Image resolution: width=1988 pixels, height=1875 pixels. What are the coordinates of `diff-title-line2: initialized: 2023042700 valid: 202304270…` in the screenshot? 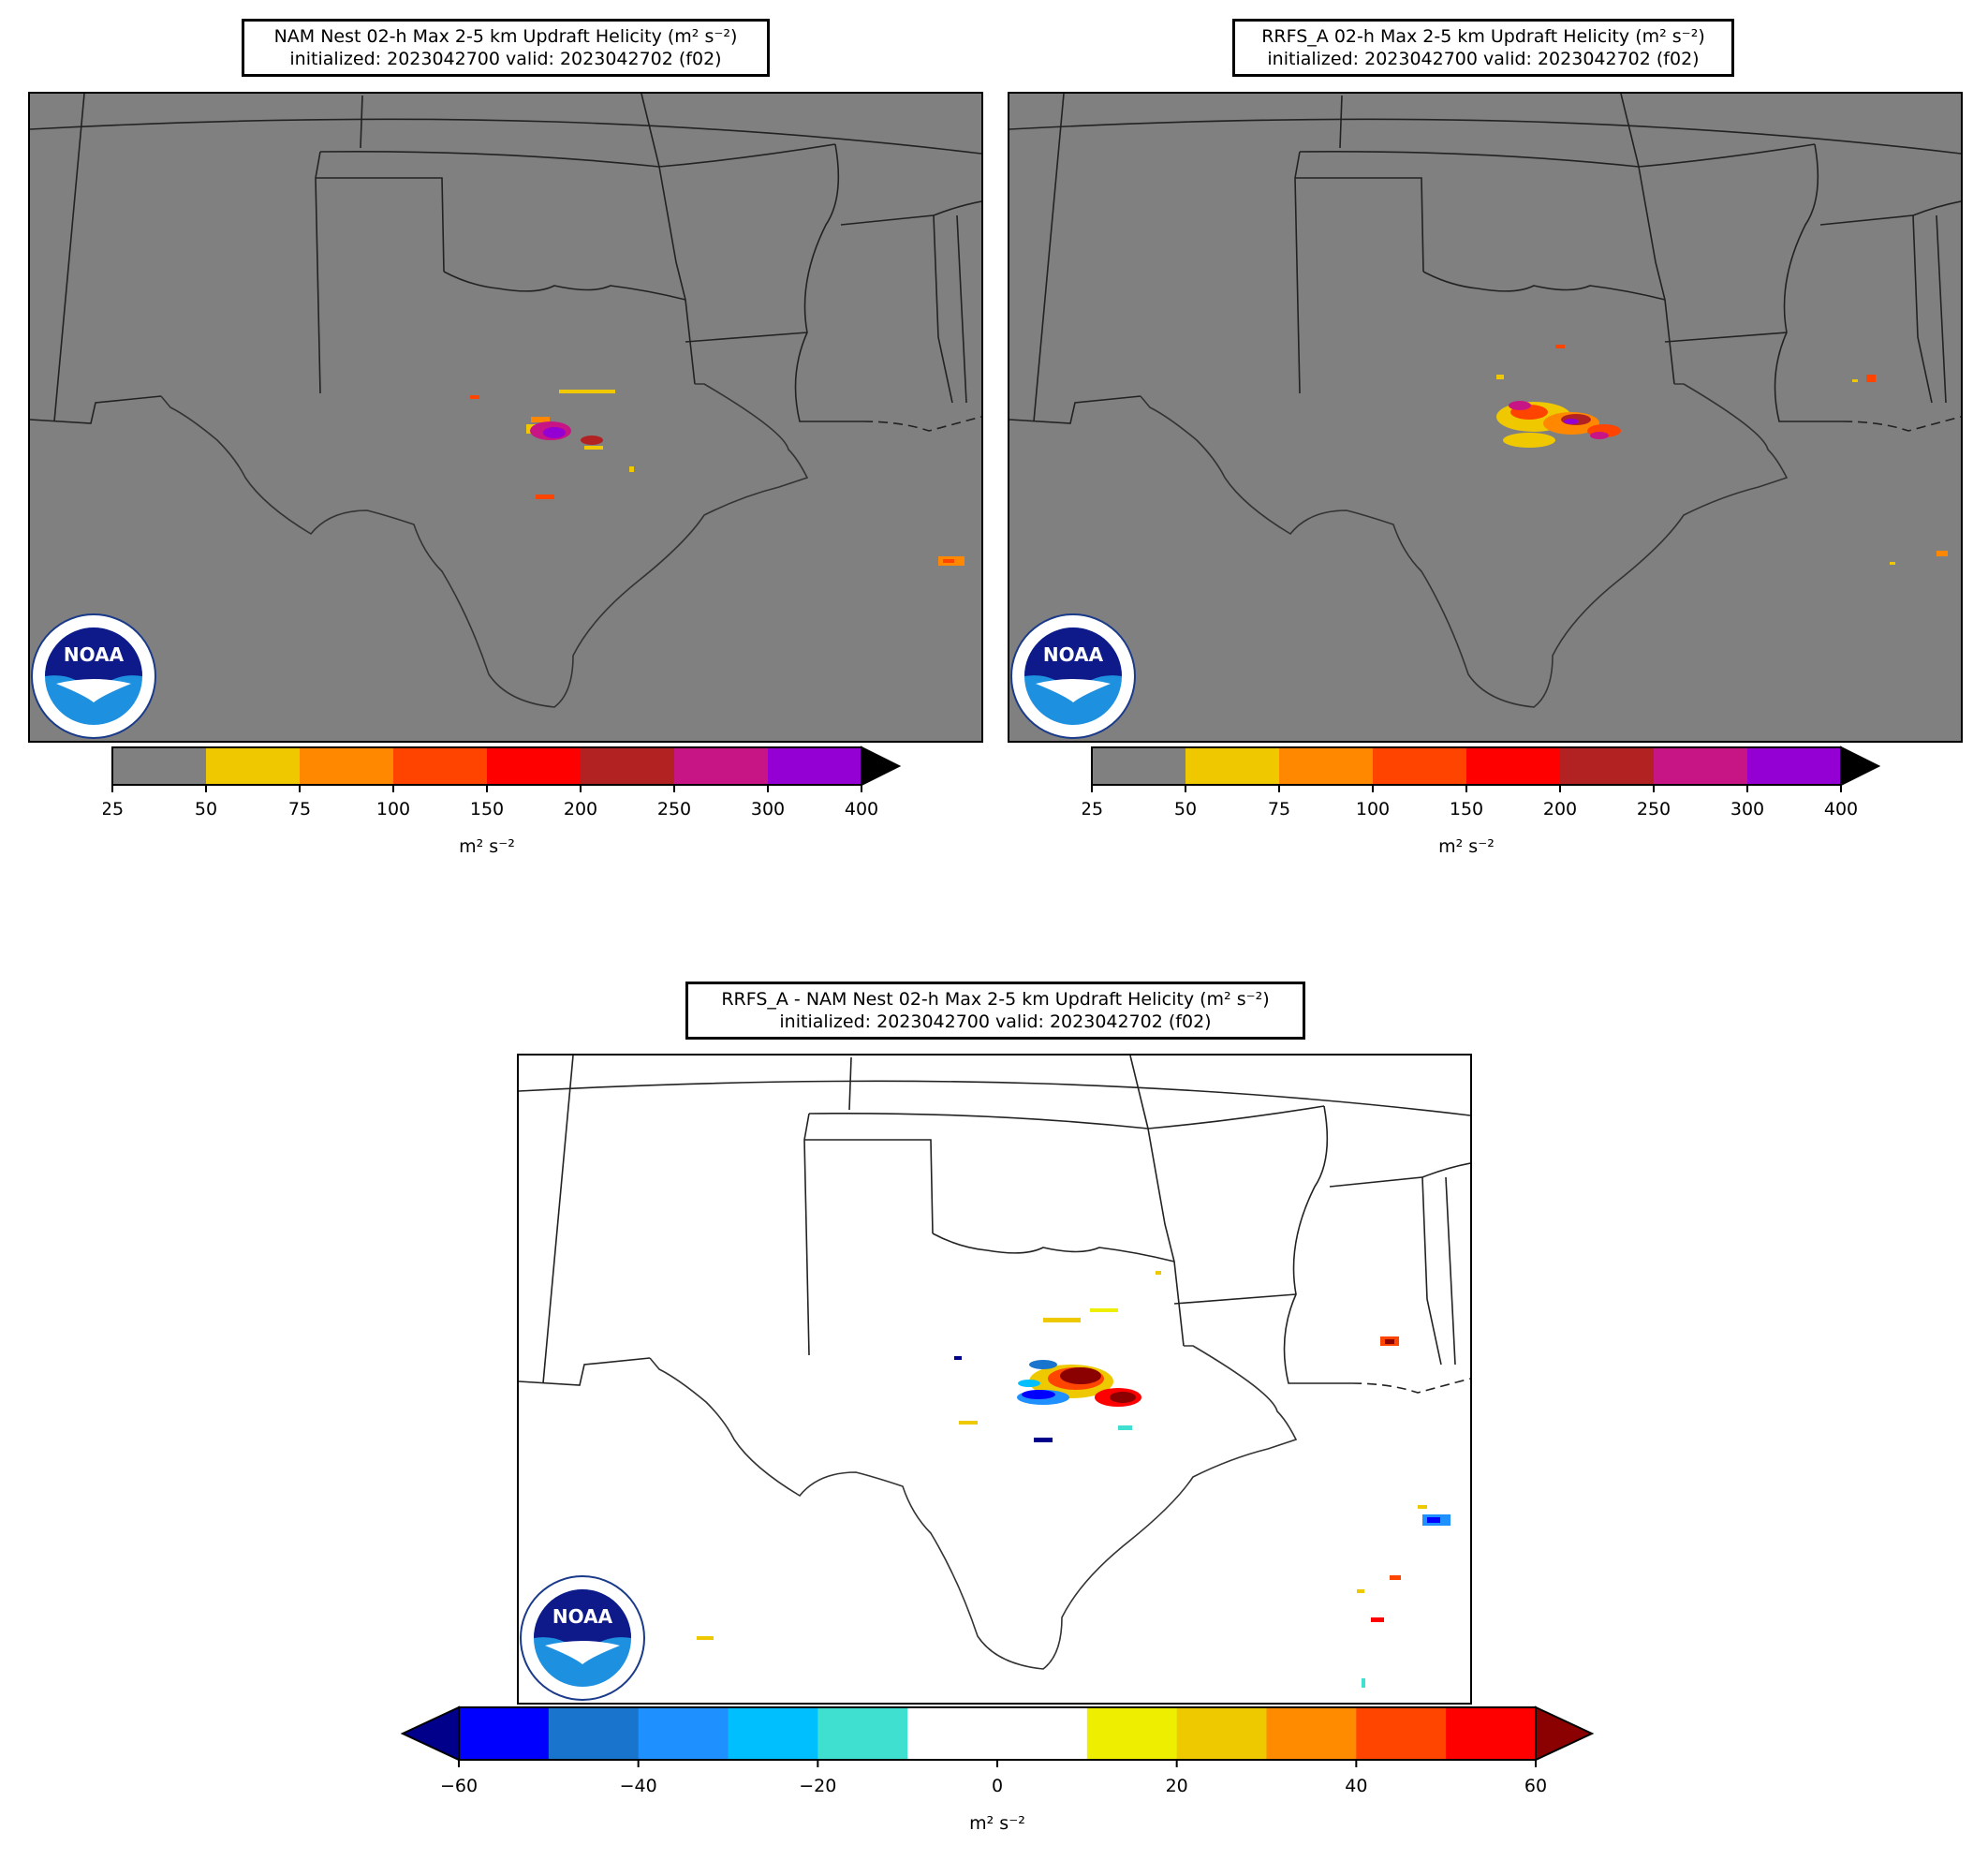 It's located at (996, 1022).